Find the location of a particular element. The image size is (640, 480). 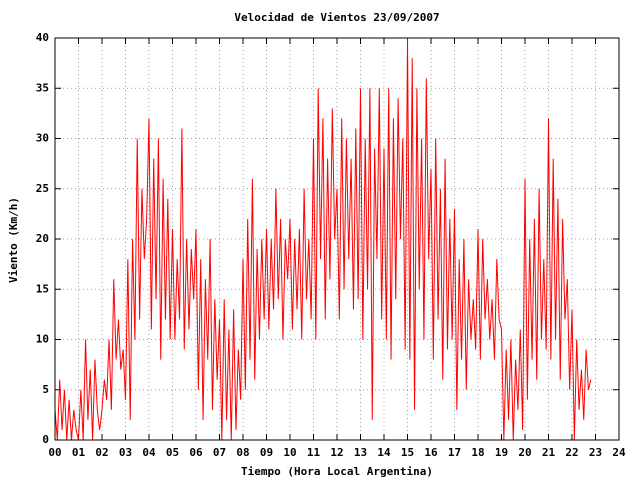

x-tick-label: 05 is located at coordinates (172, 452).